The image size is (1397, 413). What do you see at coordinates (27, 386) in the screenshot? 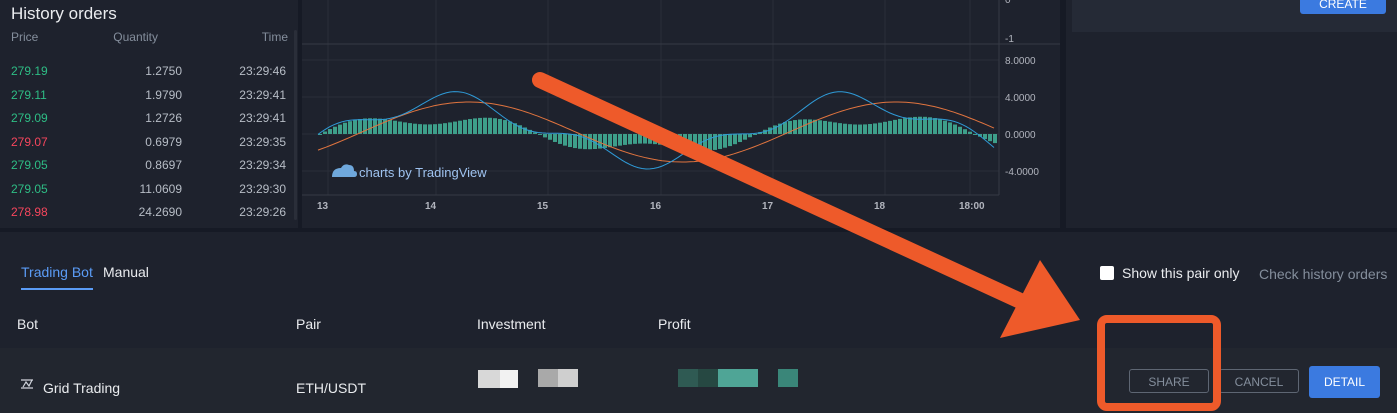
I see `grid-trading-icon` at bounding box center [27, 386].